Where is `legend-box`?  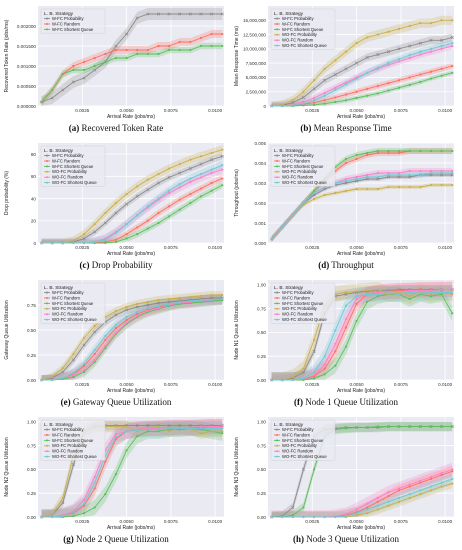 legend-box is located at coordinates (303, 166).